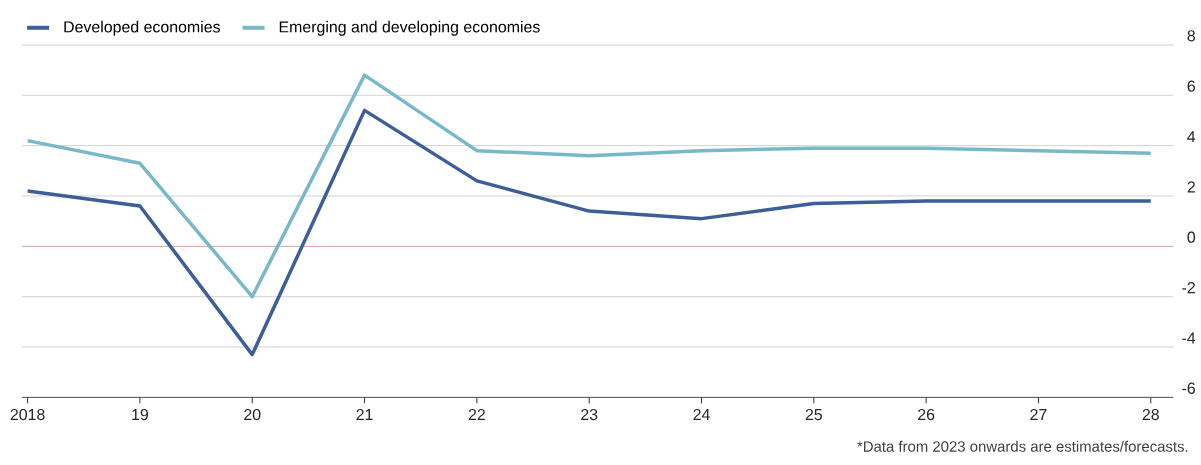 The height and width of the screenshot is (465, 1201). I want to click on y-tick-label: -6, so click(1188, 388).